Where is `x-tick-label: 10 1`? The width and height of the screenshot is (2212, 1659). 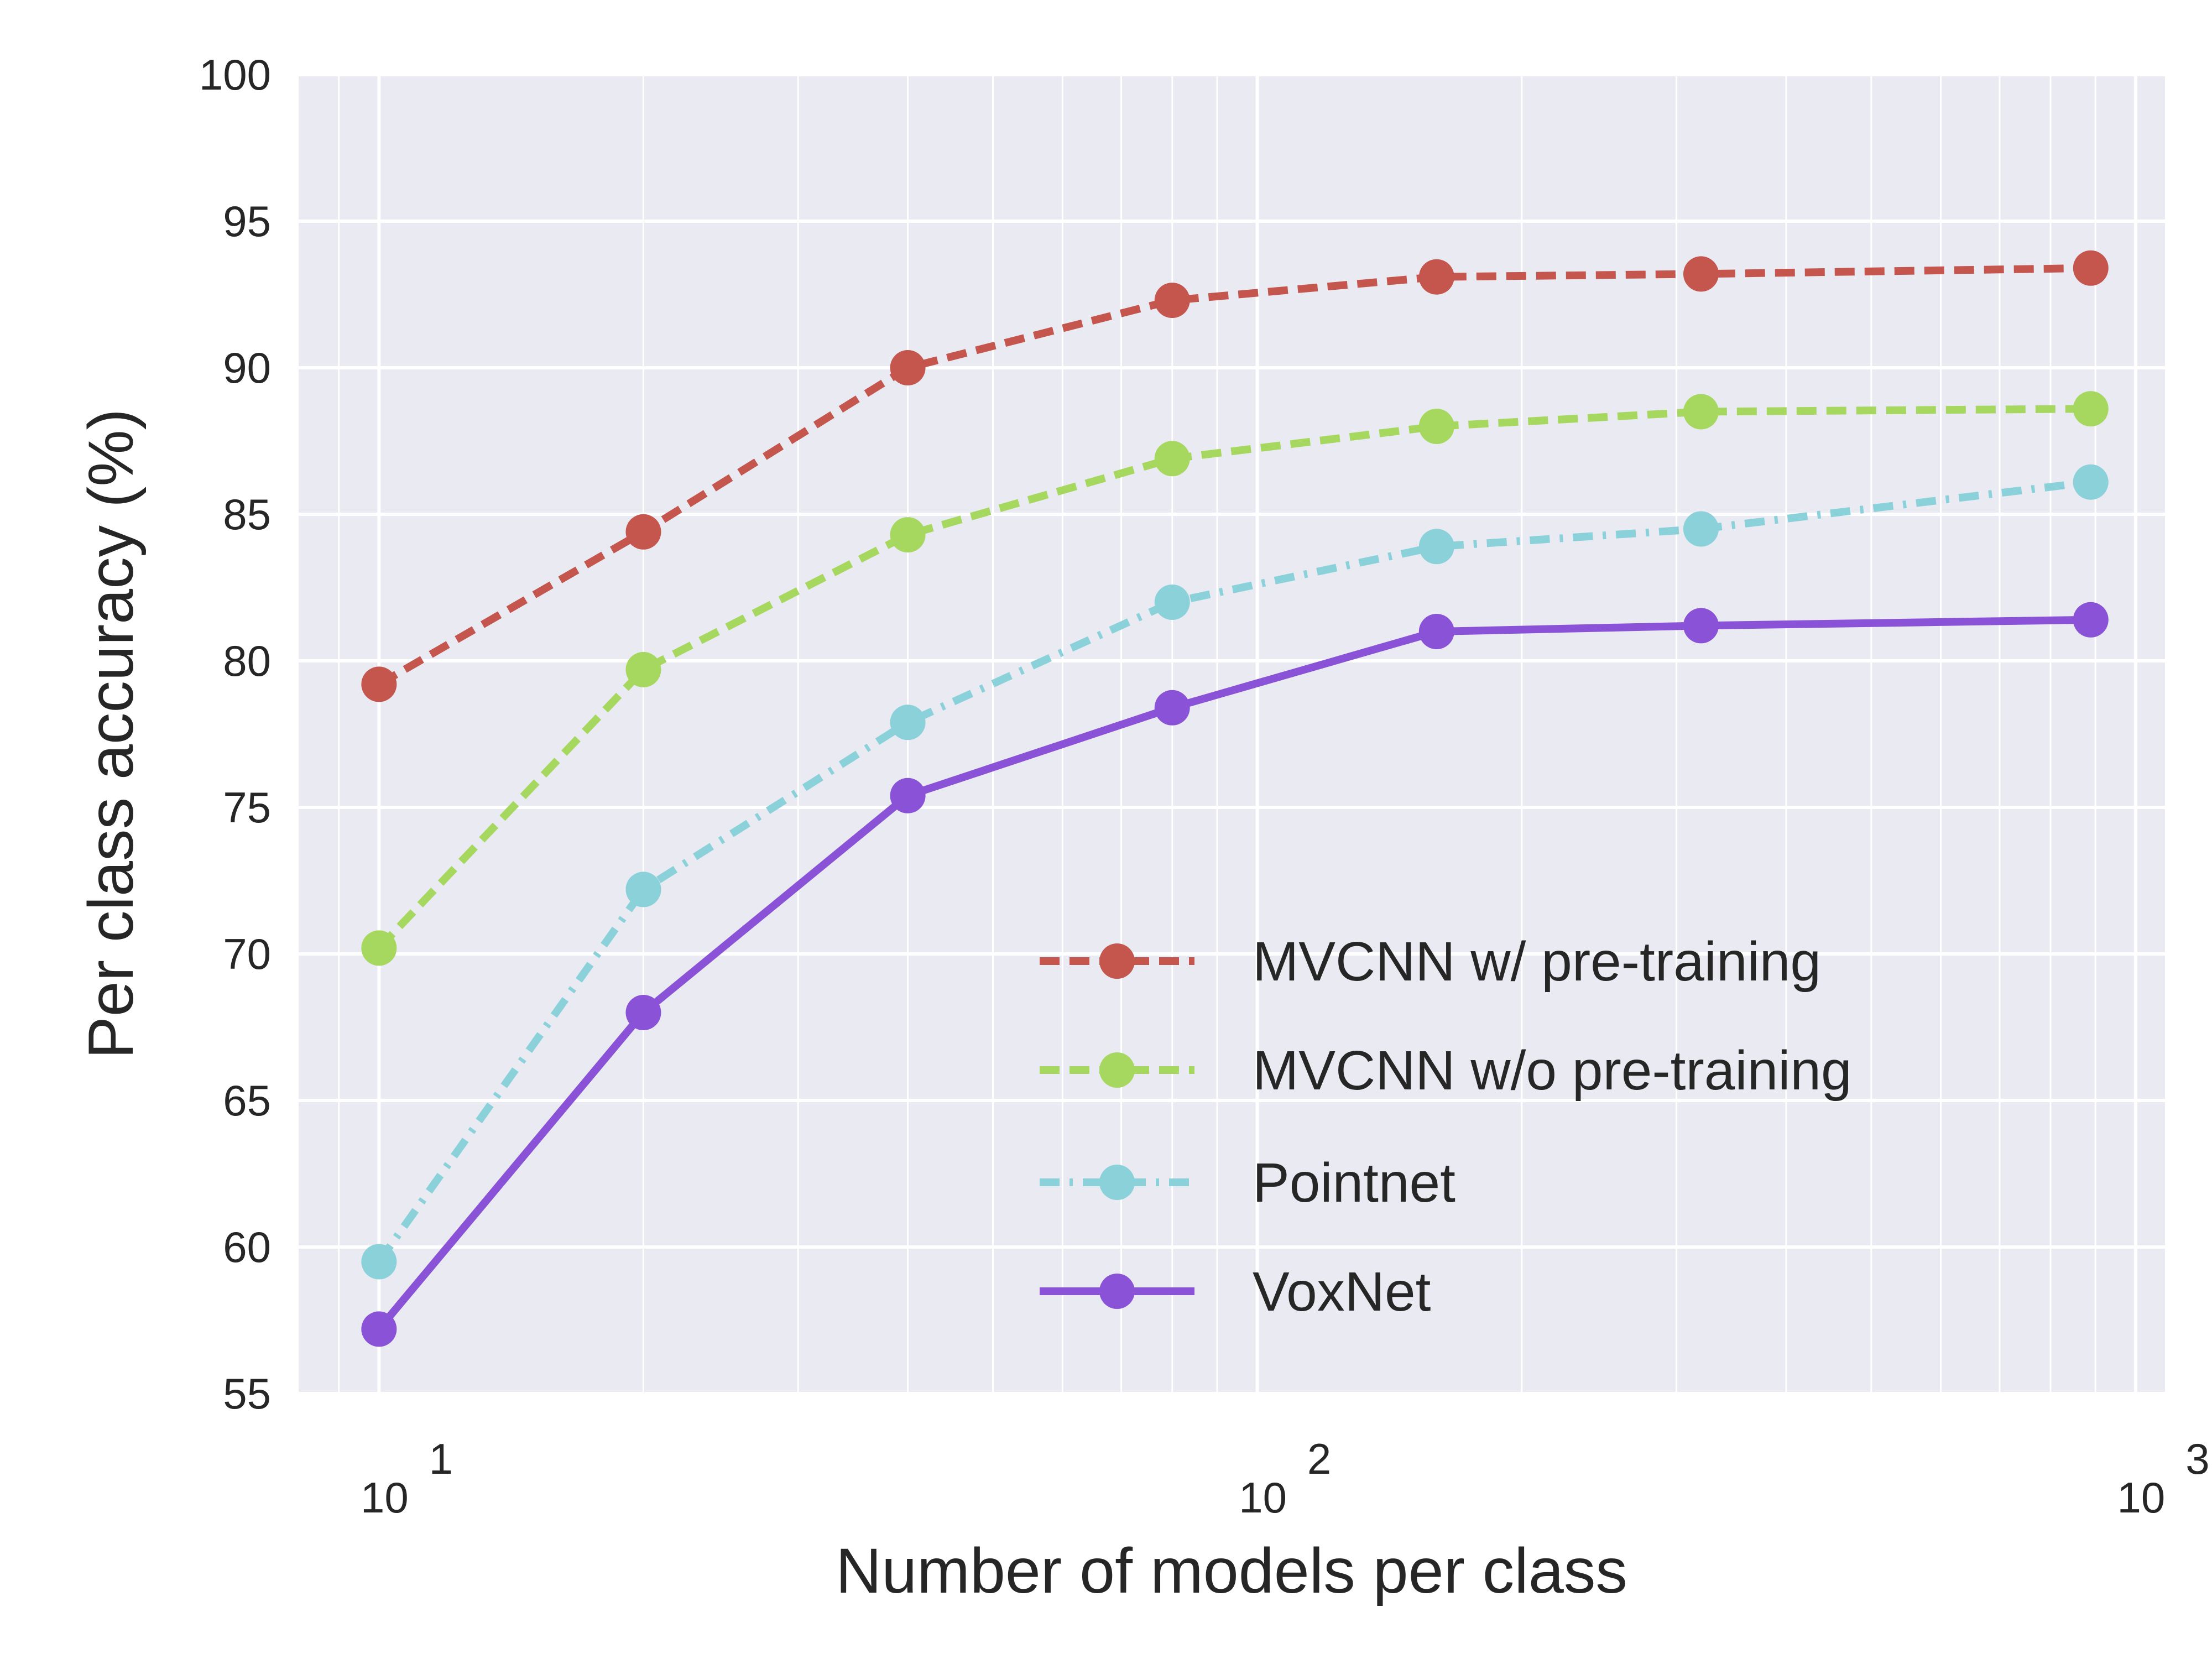 x-tick-label: 10 1 is located at coordinates (407, 1478).